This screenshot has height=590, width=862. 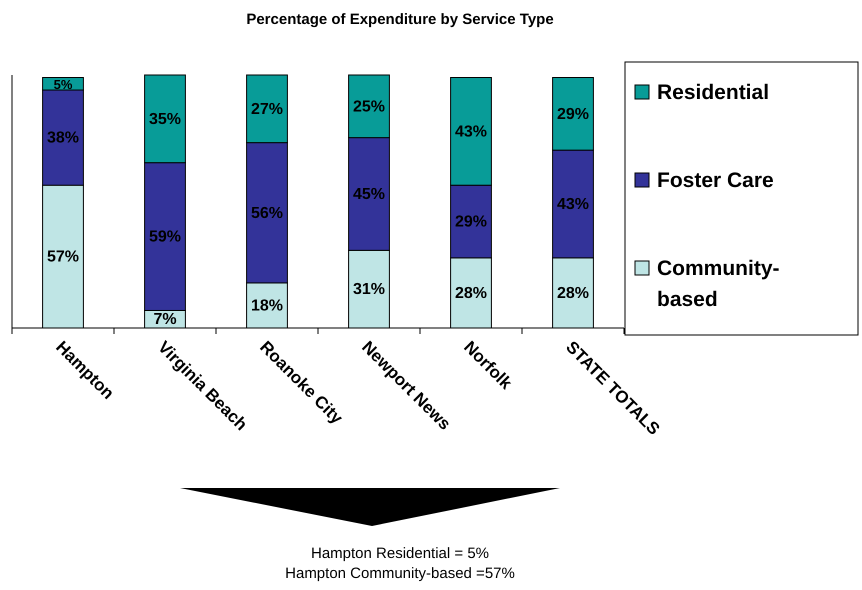 I want to click on data-label: 35%, so click(x=165, y=119).